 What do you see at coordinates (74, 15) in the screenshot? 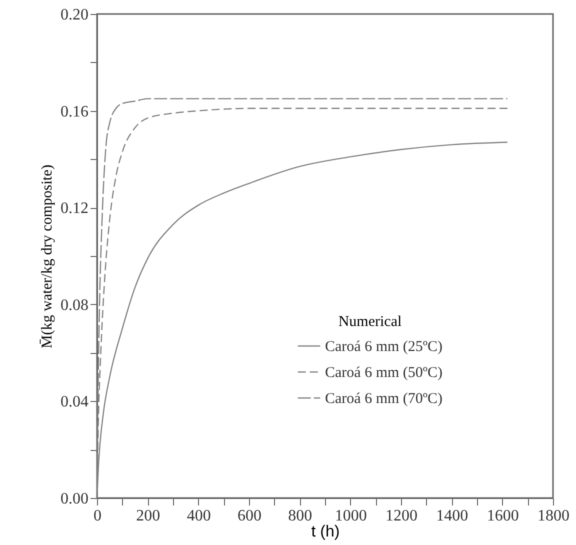
I see `y-tick-label: 0.20` at bounding box center [74, 15].